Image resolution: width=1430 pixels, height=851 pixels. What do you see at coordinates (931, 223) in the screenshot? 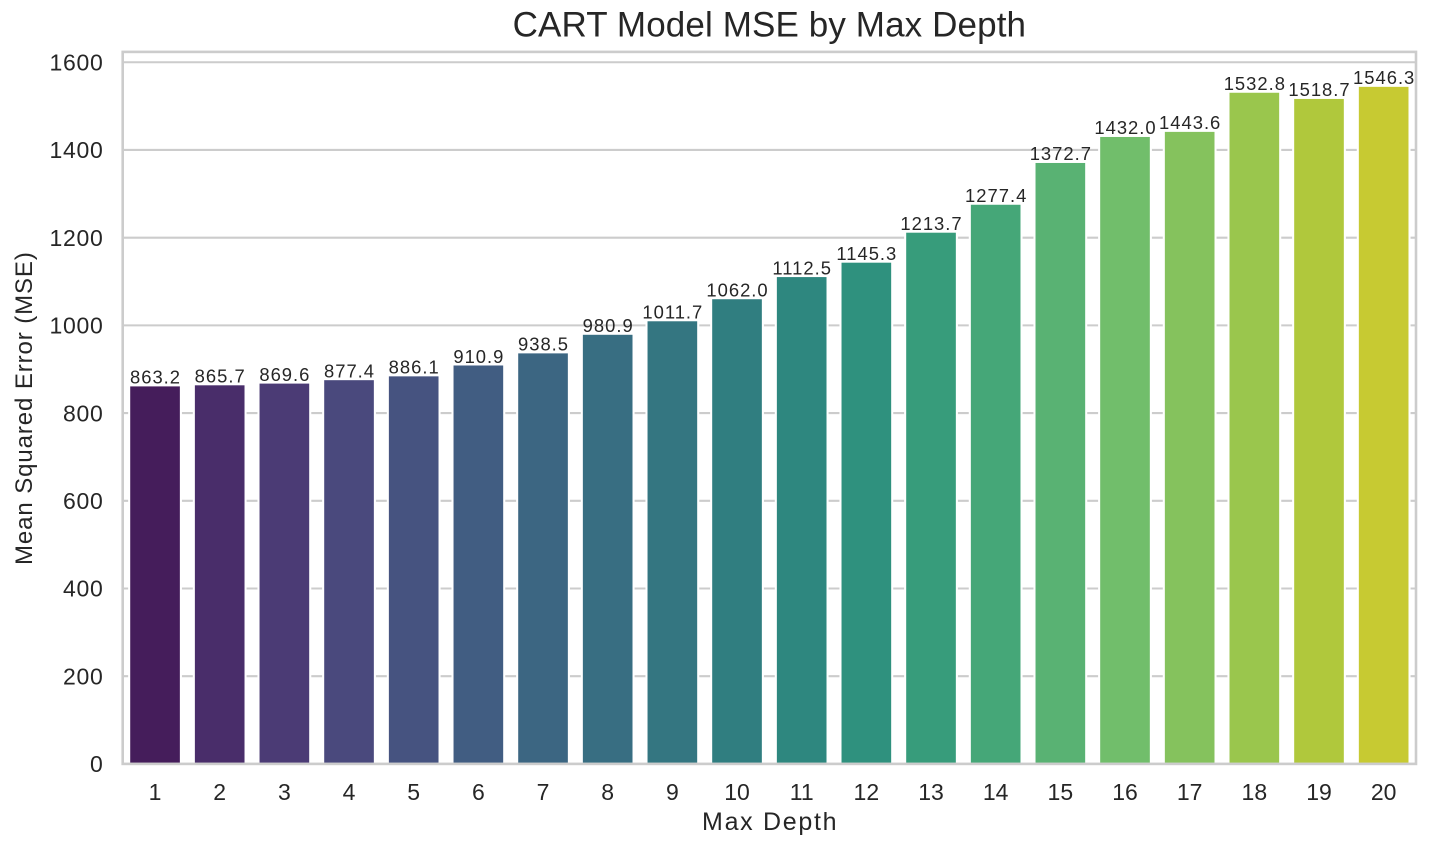
I see `svg-text: 1213.7` at bounding box center [931, 223].